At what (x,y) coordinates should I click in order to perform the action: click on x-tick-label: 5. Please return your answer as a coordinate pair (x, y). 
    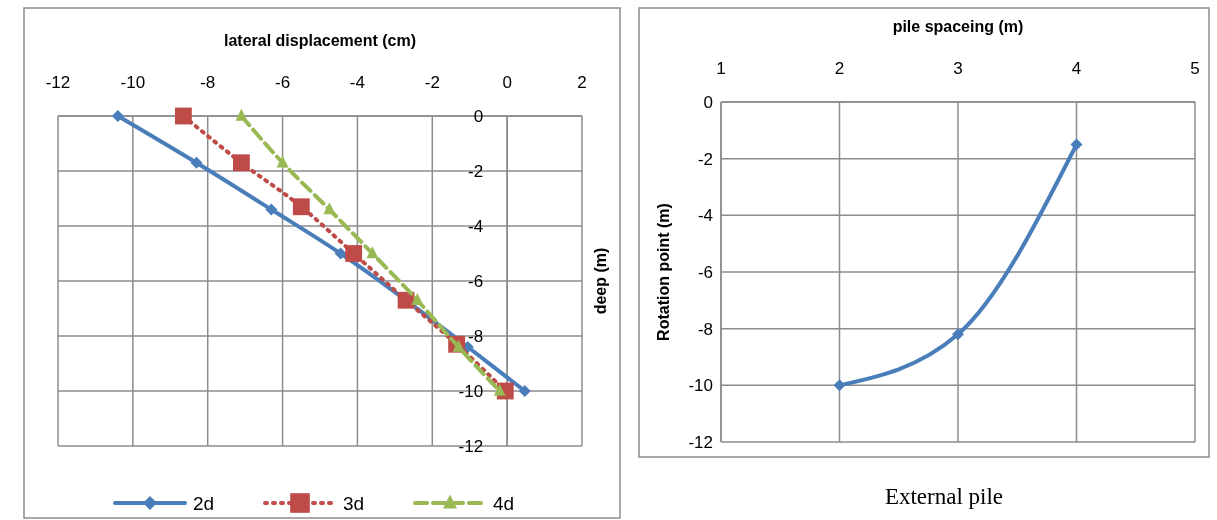
    Looking at the image, I should click on (1195, 68).